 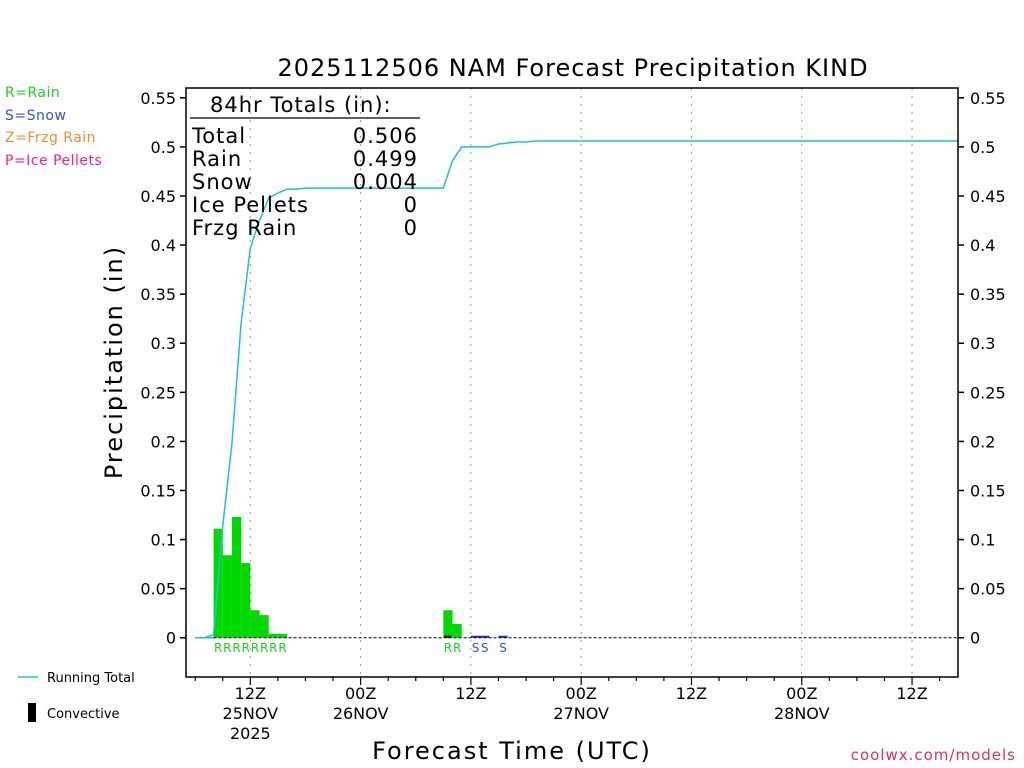 What do you see at coordinates (158, 392) in the screenshot?
I see `y-tick-label-left: 0.25` at bounding box center [158, 392].